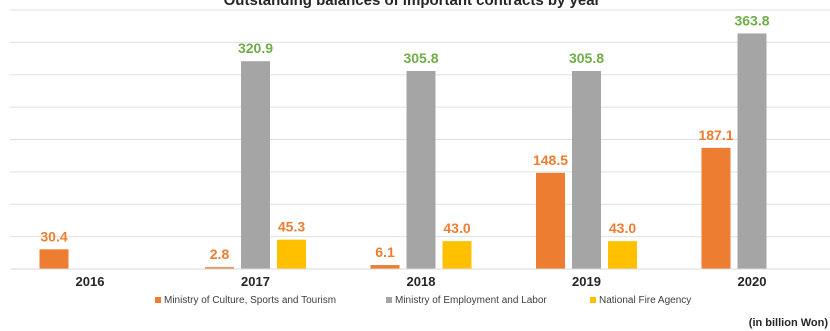 Image resolution: width=830 pixels, height=331 pixels. Describe the element at coordinates (220, 254) in the screenshot. I see `data-label: 2.8` at that location.